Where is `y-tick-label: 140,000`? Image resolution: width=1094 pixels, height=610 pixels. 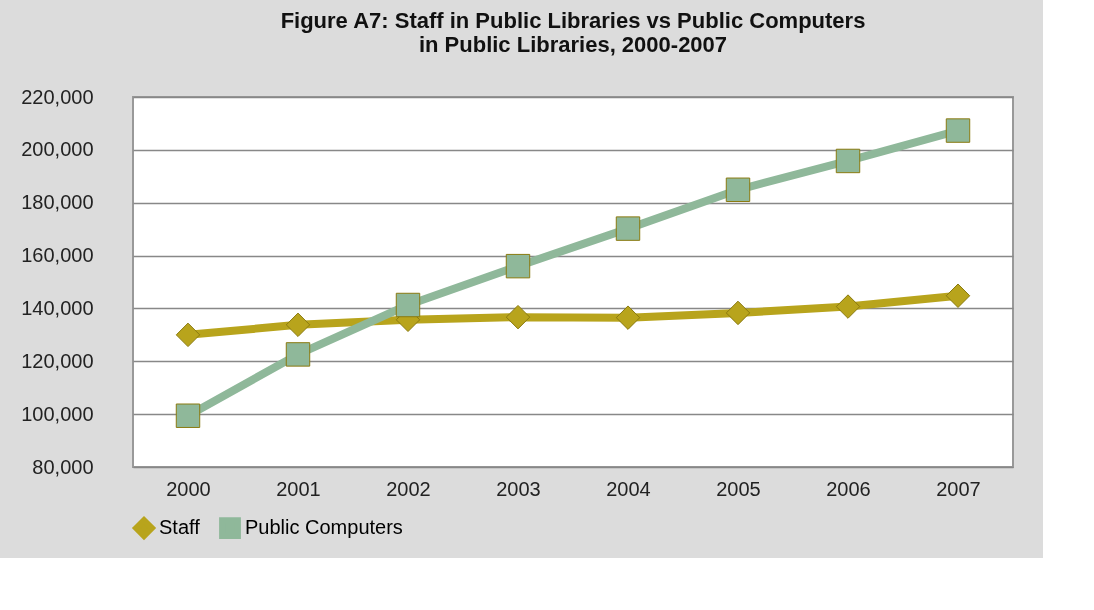
y-tick-label: 140,000 is located at coordinates (57, 307).